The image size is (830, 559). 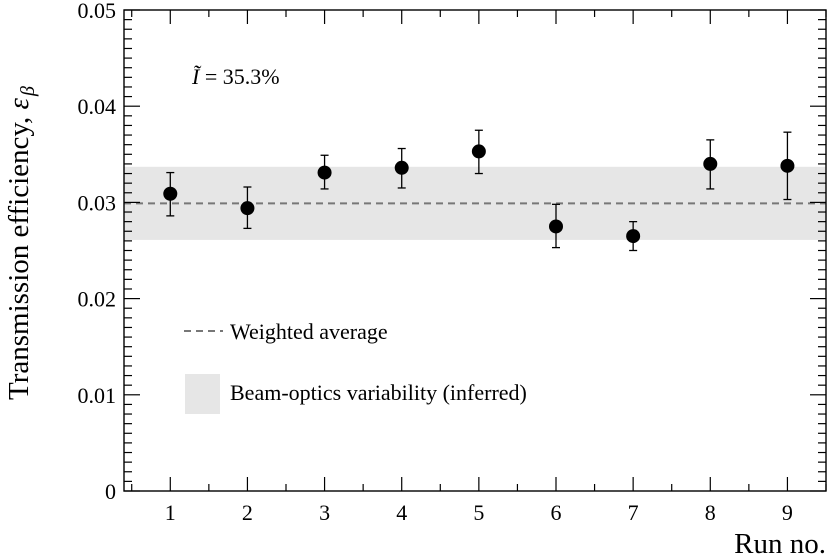 What do you see at coordinates (710, 512) in the screenshot?
I see `x-tick-label: 8` at bounding box center [710, 512].